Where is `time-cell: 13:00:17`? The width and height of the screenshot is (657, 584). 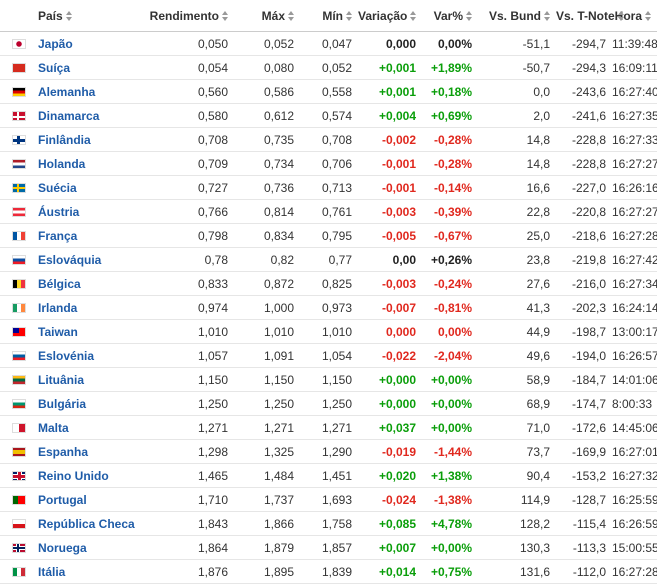 time-cell: 13:00:17 is located at coordinates (634, 331).